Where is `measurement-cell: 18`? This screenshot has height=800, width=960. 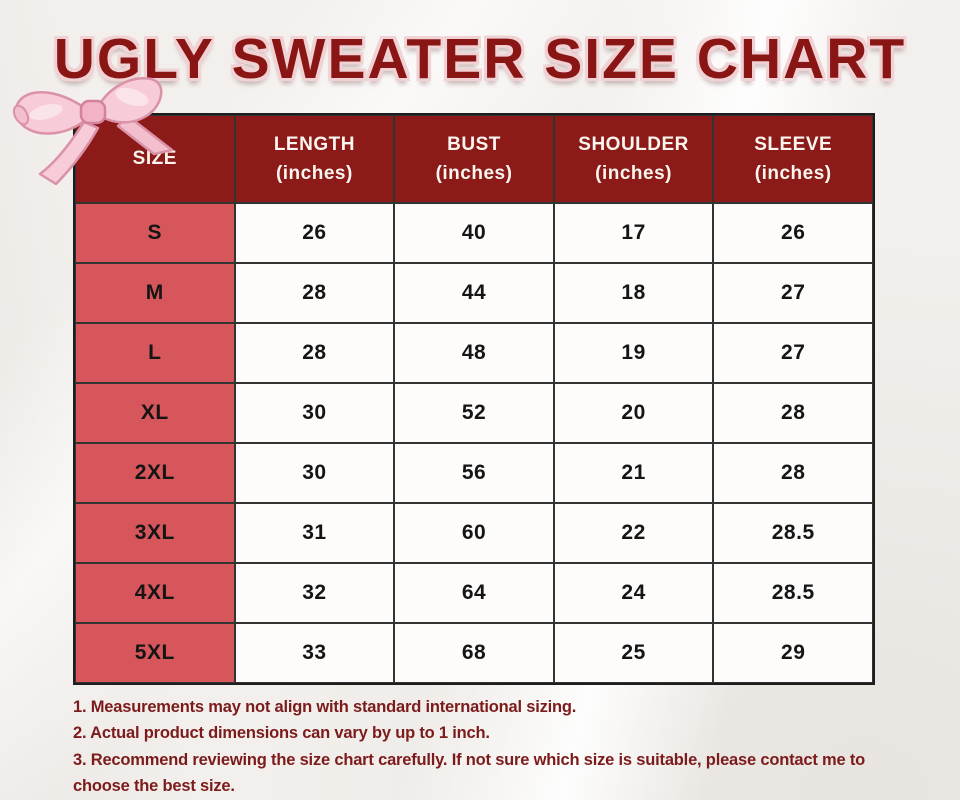 measurement-cell: 18 is located at coordinates (633, 293).